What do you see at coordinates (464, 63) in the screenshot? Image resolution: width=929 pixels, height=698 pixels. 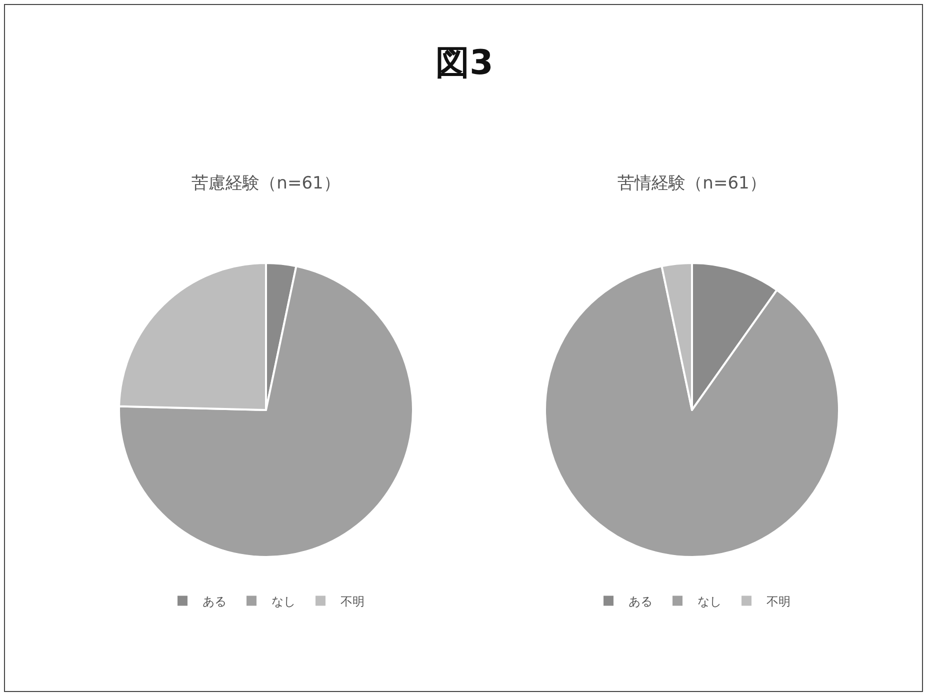 I see `caption: 図3` at bounding box center [464, 63].